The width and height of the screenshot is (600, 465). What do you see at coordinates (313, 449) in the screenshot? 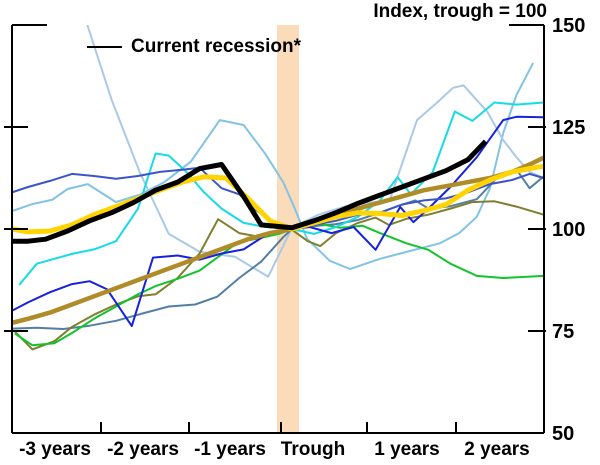
I see `x-axis-label-Trough: Trough` at bounding box center [313, 449].